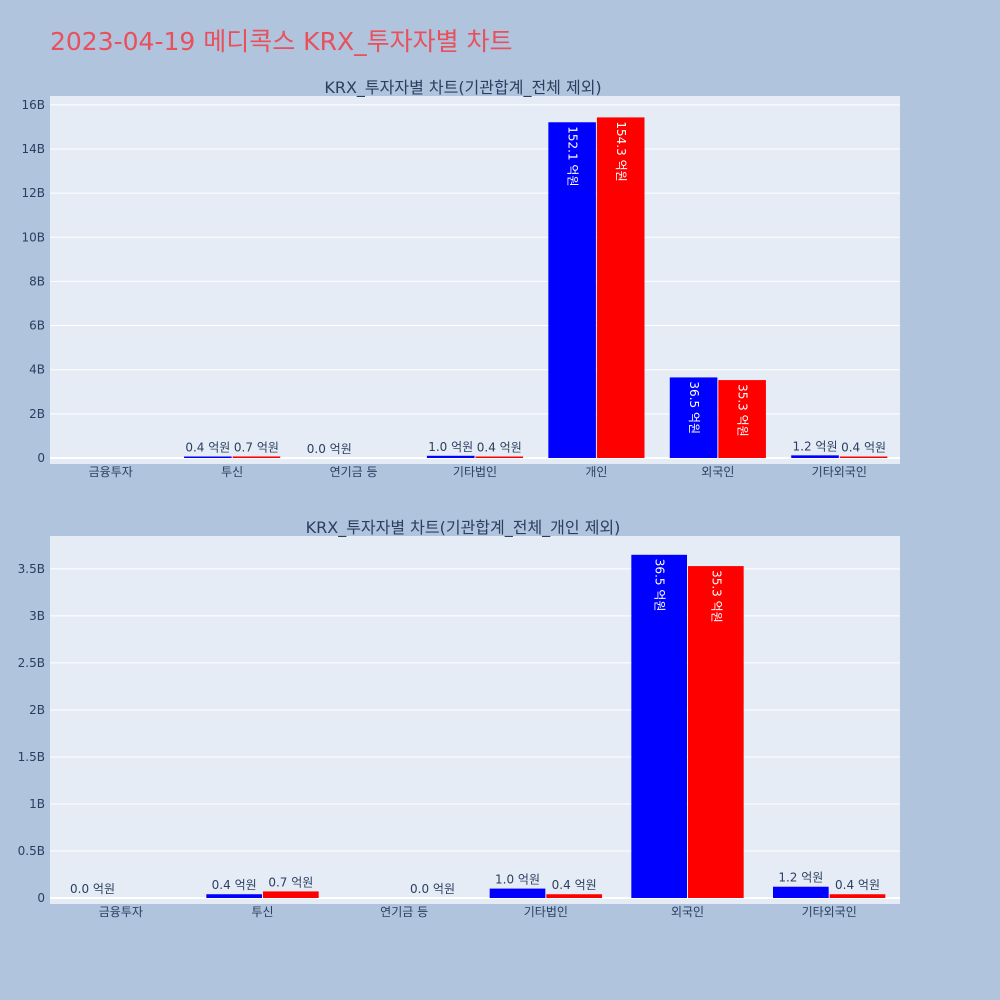  What do you see at coordinates (37, 326) in the screenshot?
I see `y-tick-label: 6B` at bounding box center [37, 326].